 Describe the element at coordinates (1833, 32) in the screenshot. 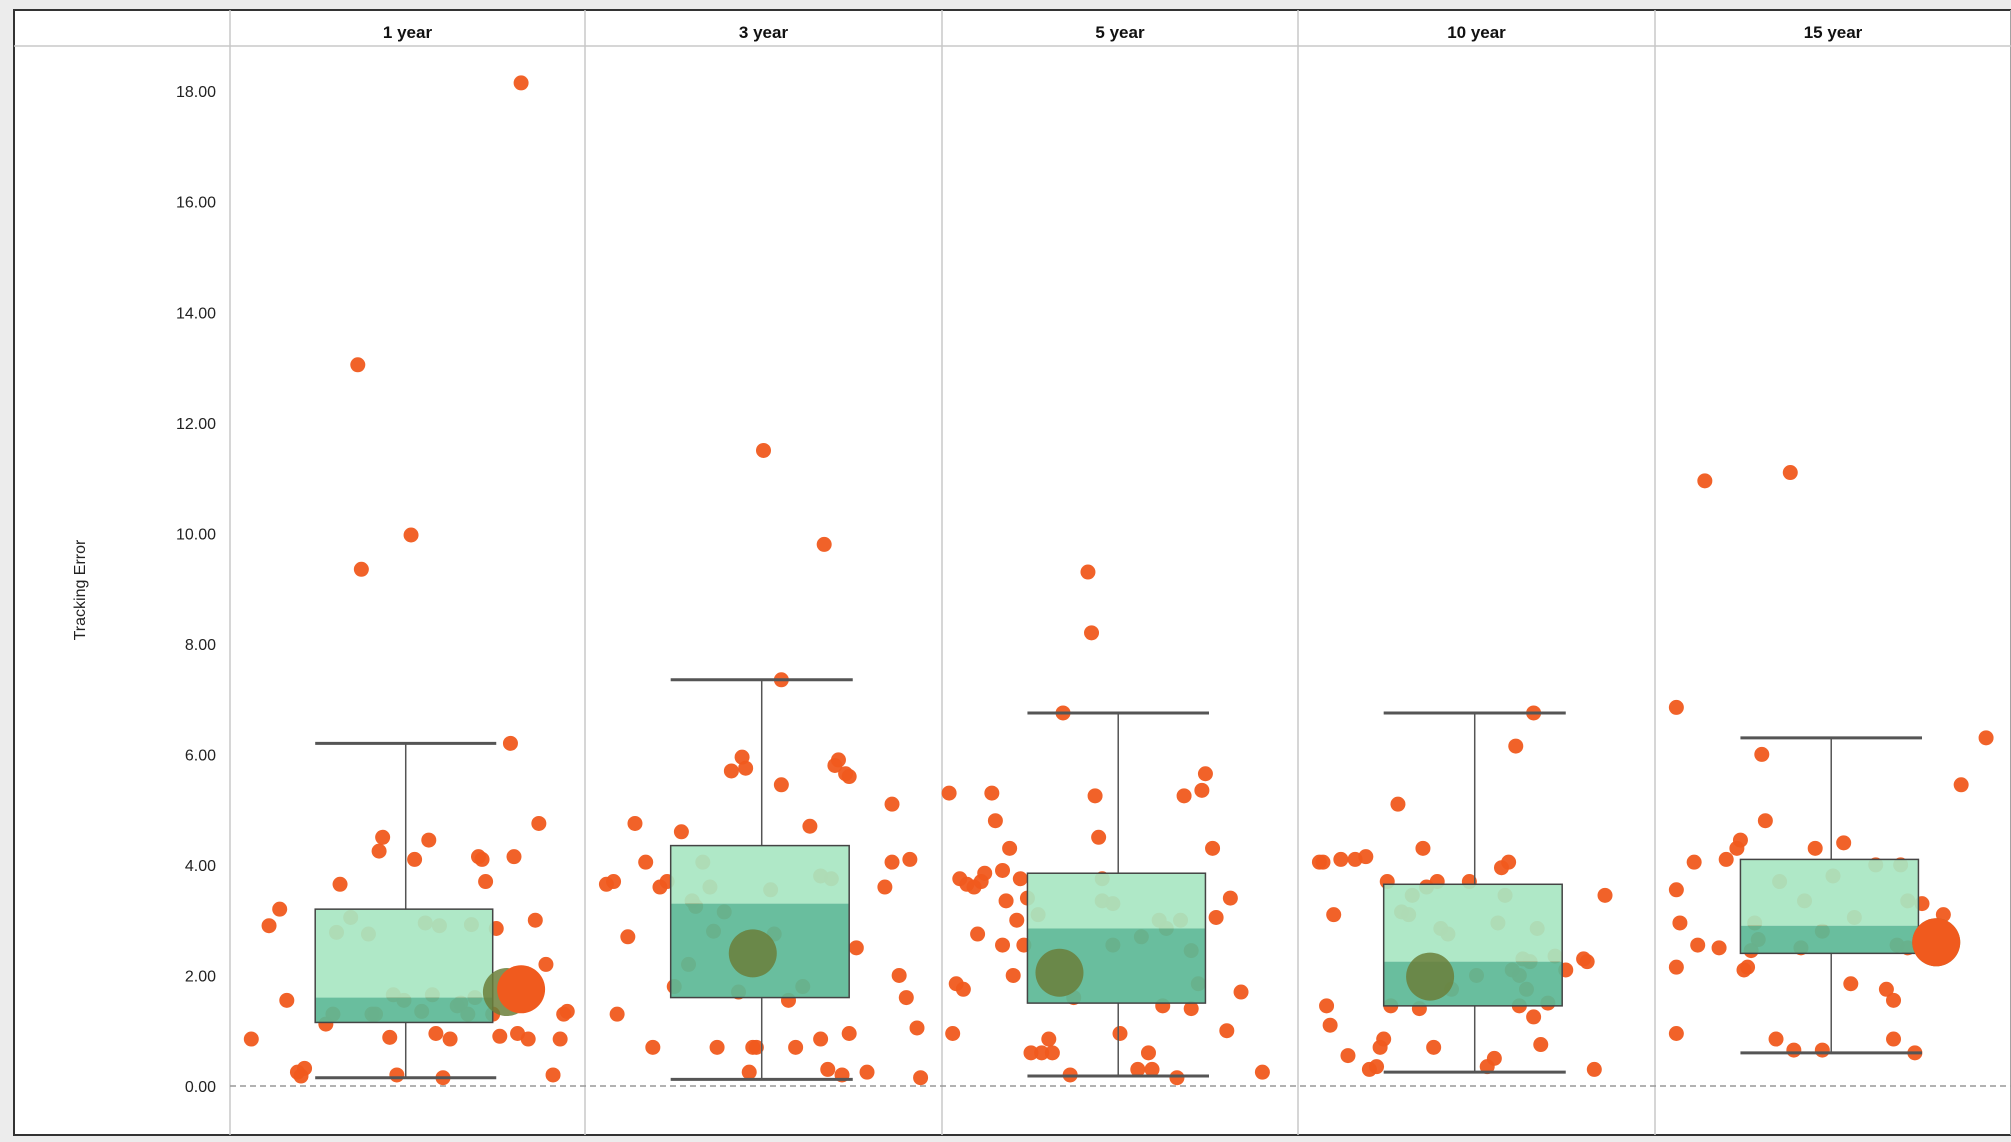

I see `panel-header-label: 15 year` at that location.